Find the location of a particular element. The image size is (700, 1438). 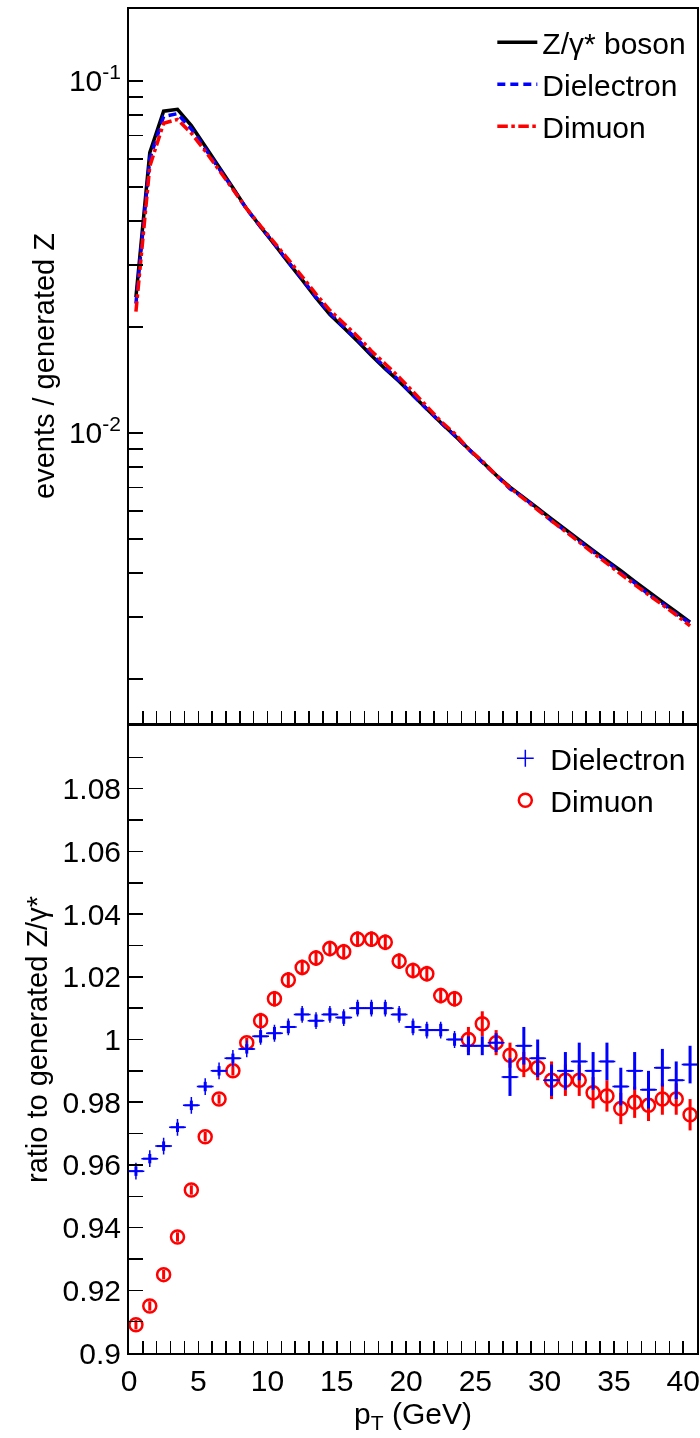

x-tick-label: 15 is located at coordinates (337, 1380).